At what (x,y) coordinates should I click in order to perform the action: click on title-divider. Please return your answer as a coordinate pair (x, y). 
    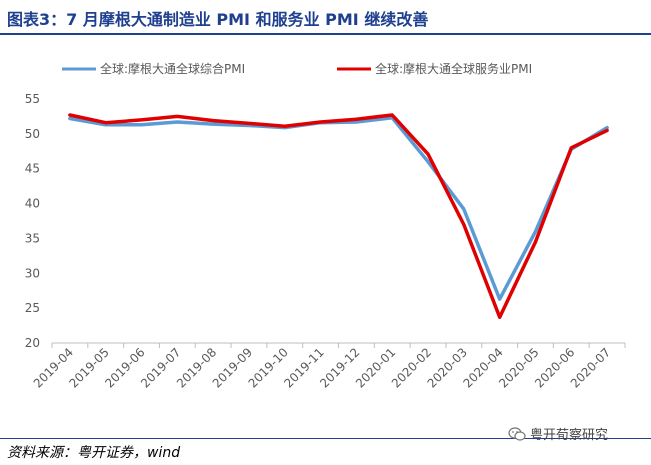
    Looking at the image, I should click on (325, 34).